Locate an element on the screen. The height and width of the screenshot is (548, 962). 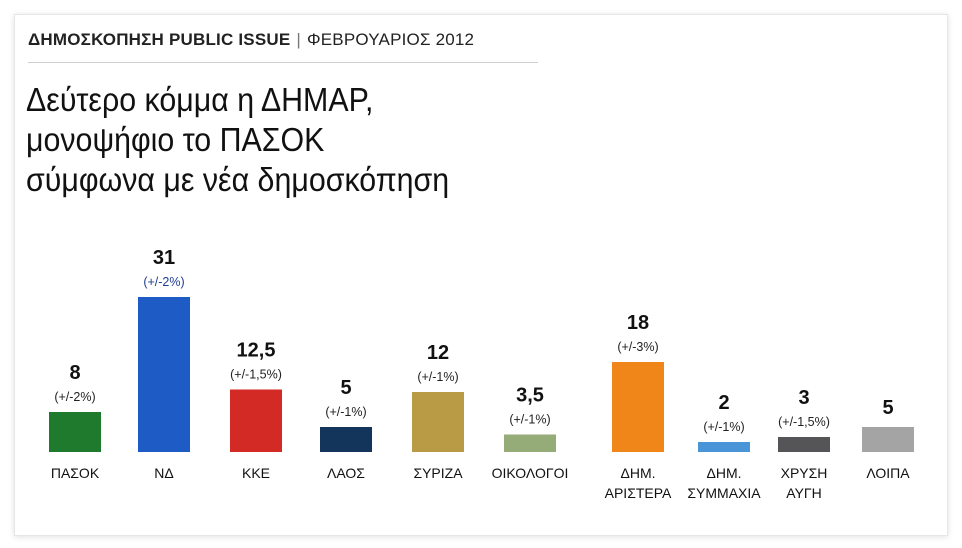
poll-name: ΔΗΜΟΣΚΟΠΗΣΗ PUBLIC ISSUE is located at coordinates (159, 39).